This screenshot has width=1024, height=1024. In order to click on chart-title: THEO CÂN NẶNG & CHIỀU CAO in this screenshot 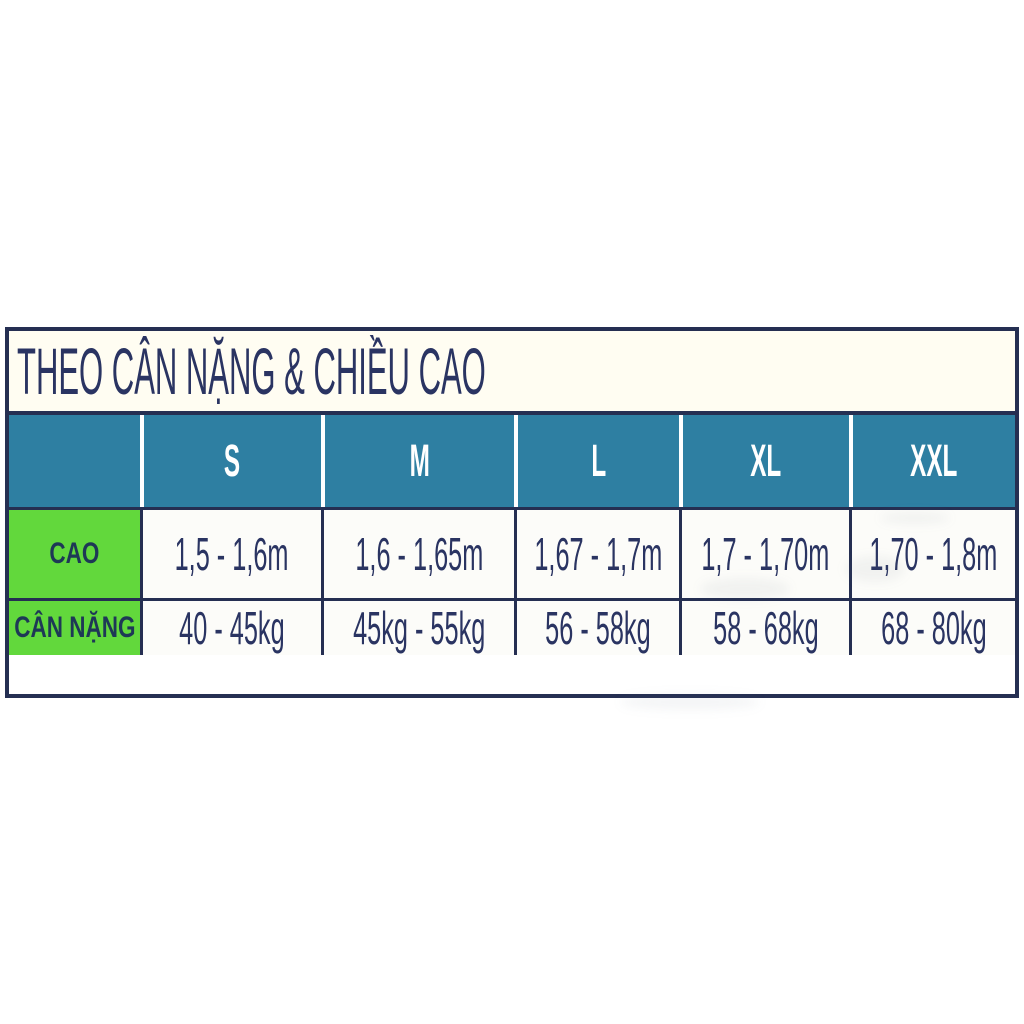, I will do `click(251, 371)`.